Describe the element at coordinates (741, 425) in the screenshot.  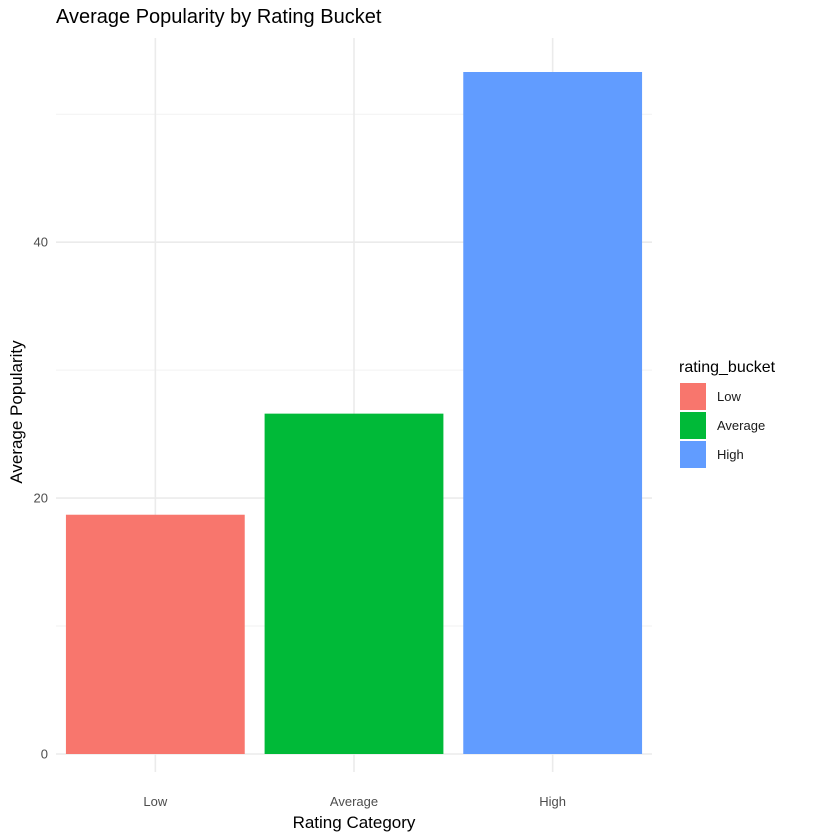
I see `legend-label: Average` at that location.